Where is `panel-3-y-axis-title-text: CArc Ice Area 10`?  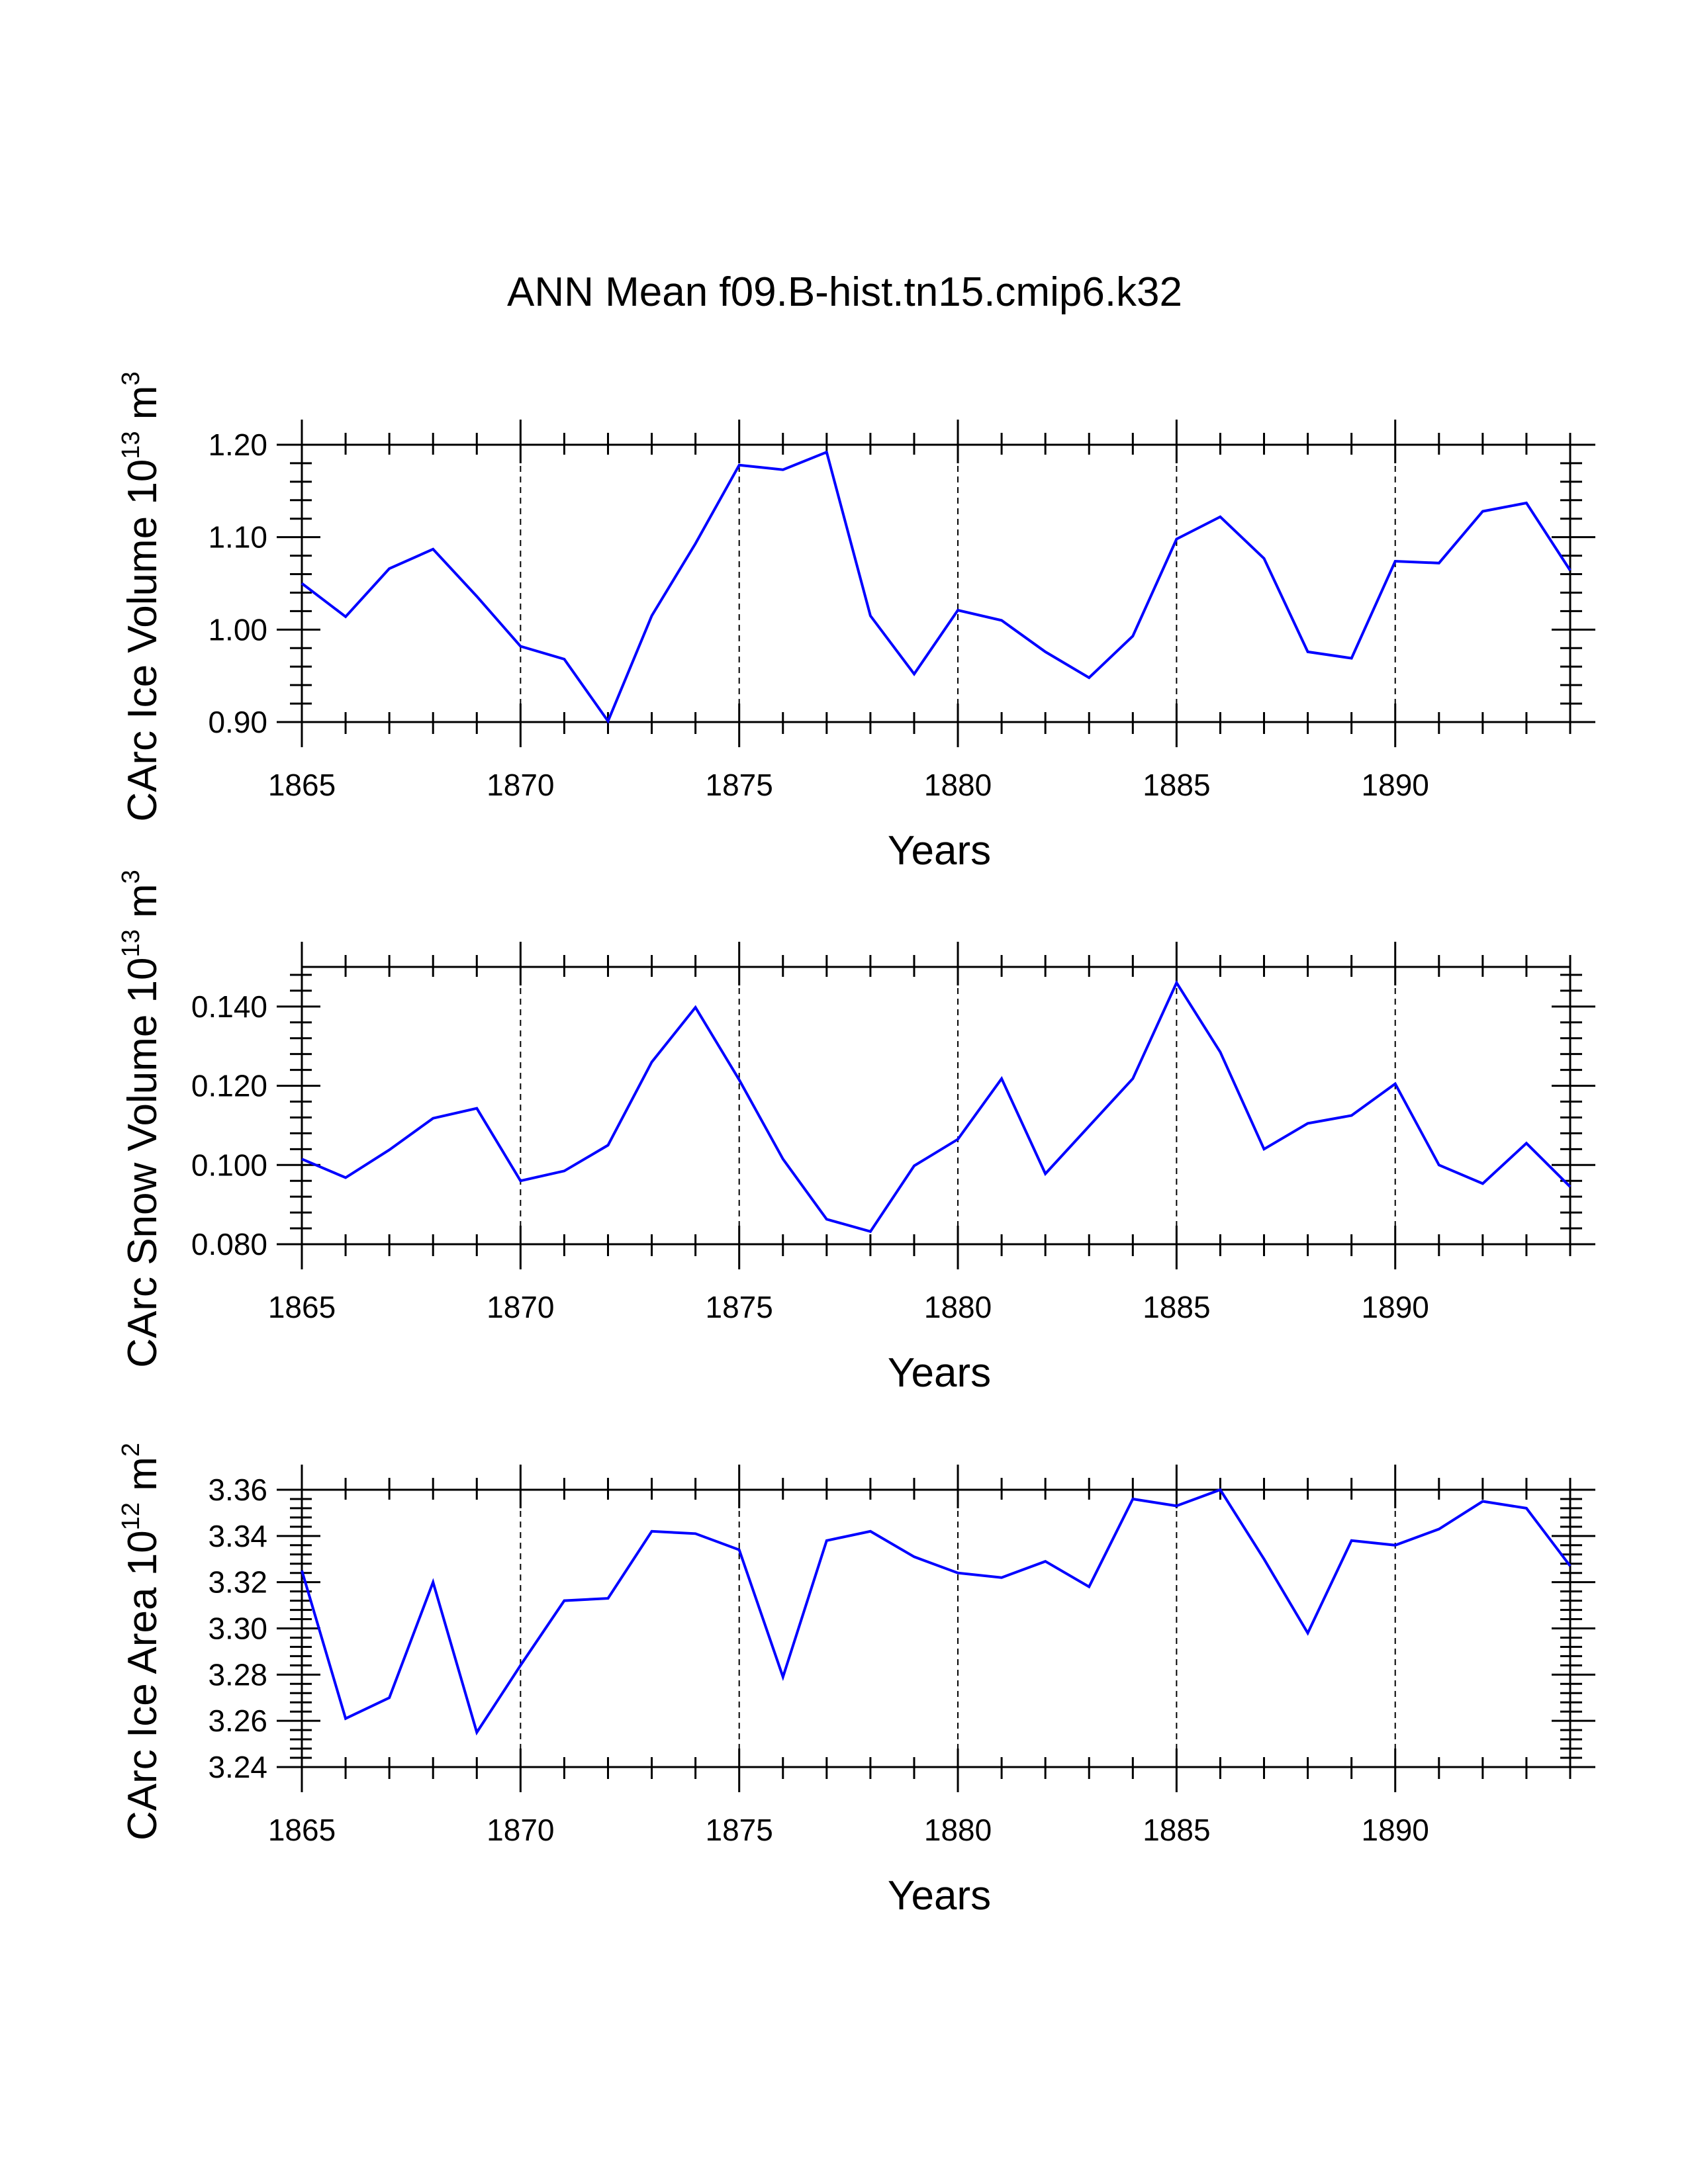
panel-3-y-axis-title-text: CArc Ice Area 10 is located at coordinates (142, 1686).